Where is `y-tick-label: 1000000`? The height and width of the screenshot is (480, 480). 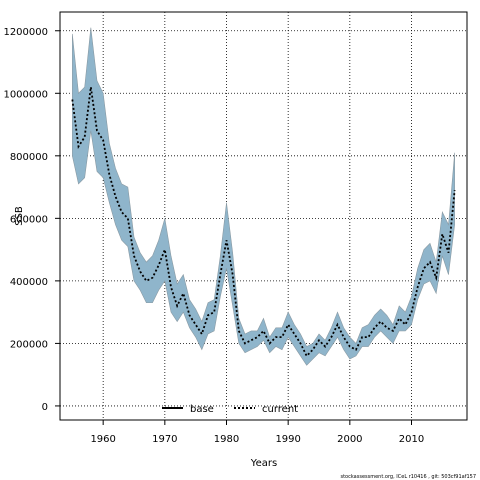
y-tick-label: 1000000 is located at coordinates (25, 94).